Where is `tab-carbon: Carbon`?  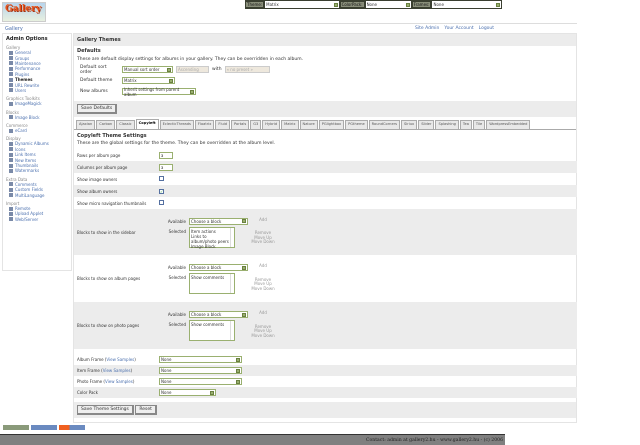
tab-carbon: Carbon is located at coordinates (106, 124).